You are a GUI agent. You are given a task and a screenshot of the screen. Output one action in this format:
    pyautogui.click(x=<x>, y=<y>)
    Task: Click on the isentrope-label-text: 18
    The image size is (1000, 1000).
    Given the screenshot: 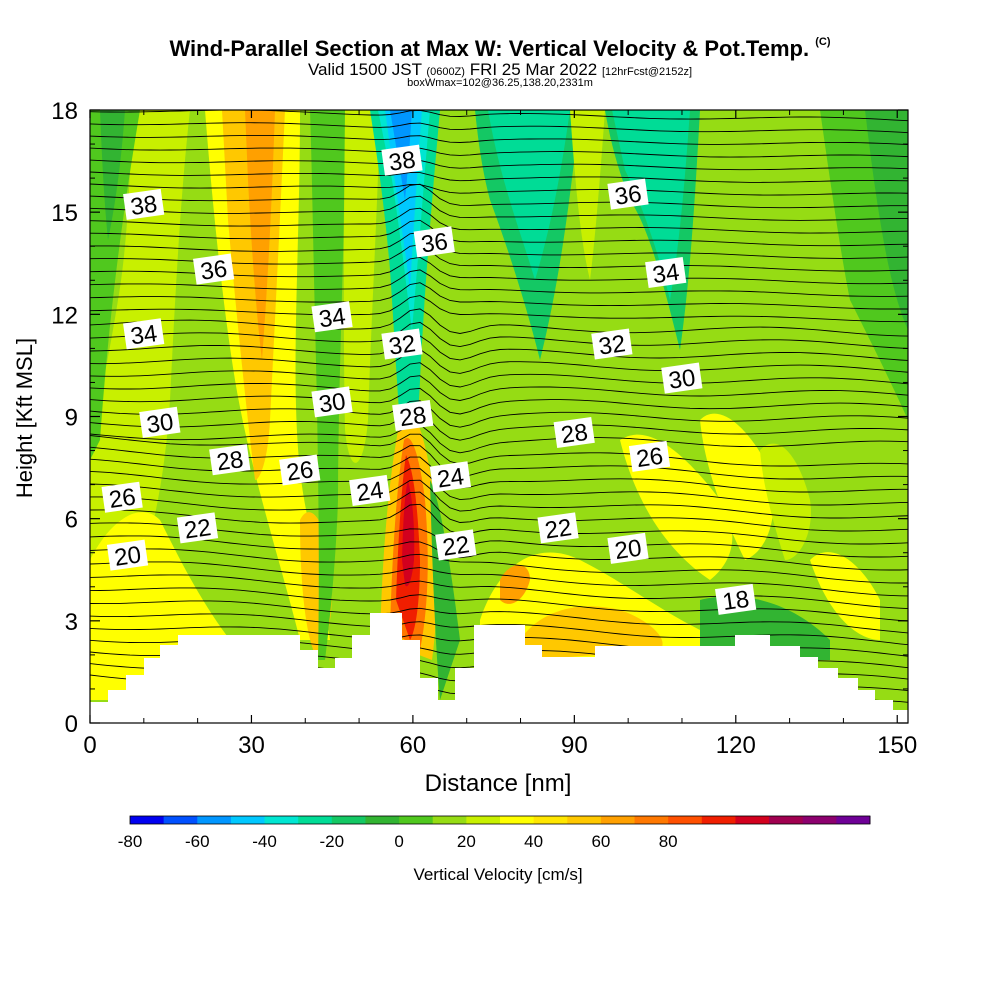 What is the action you would take?
    pyautogui.click(x=736, y=601)
    